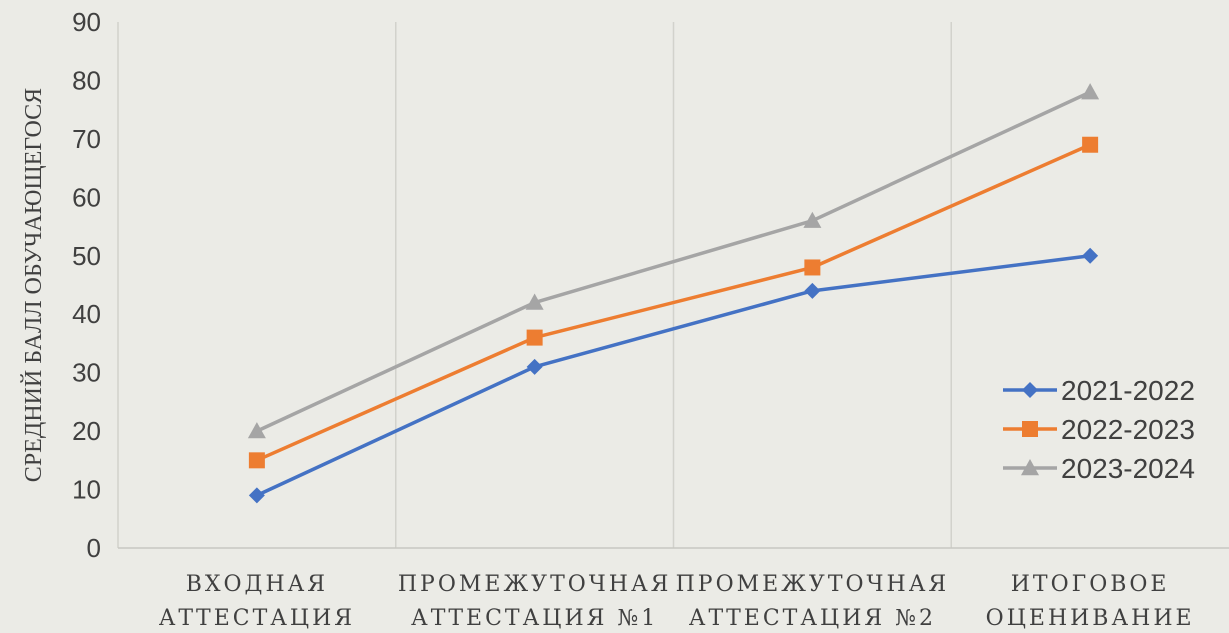 The width and height of the screenshot is (1229, 633). I want to click on y-tick-label: 80, so click(86, 80).